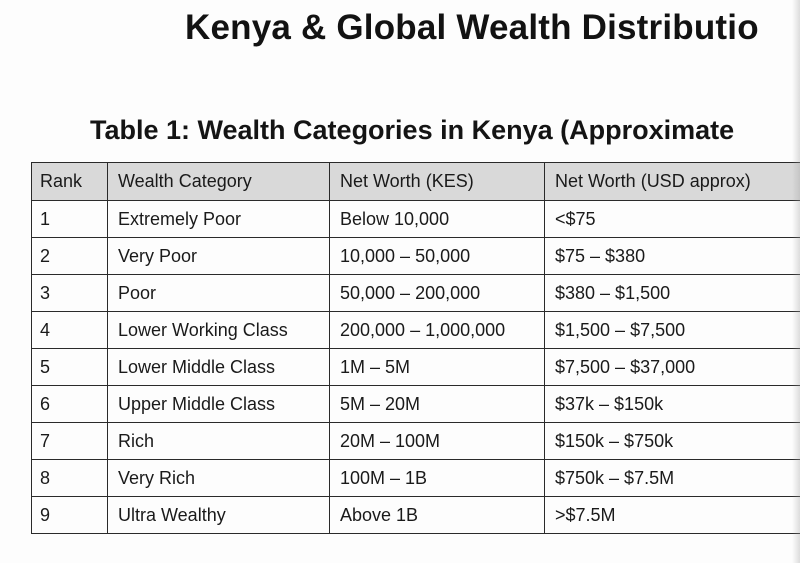 The width and height of the screenshot is (800, 563). What do you see at coordinates (218, 256) in the screenshot?
I see `cell-category: Very Poor` at bounding box center [218, 256].